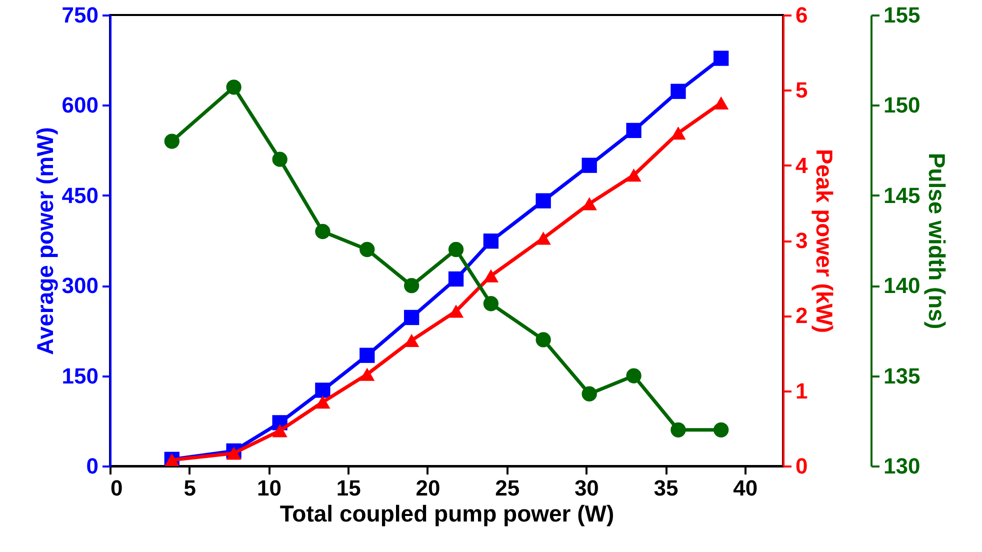  I want to click on y2-tick-label: 0, so click(802, 466).